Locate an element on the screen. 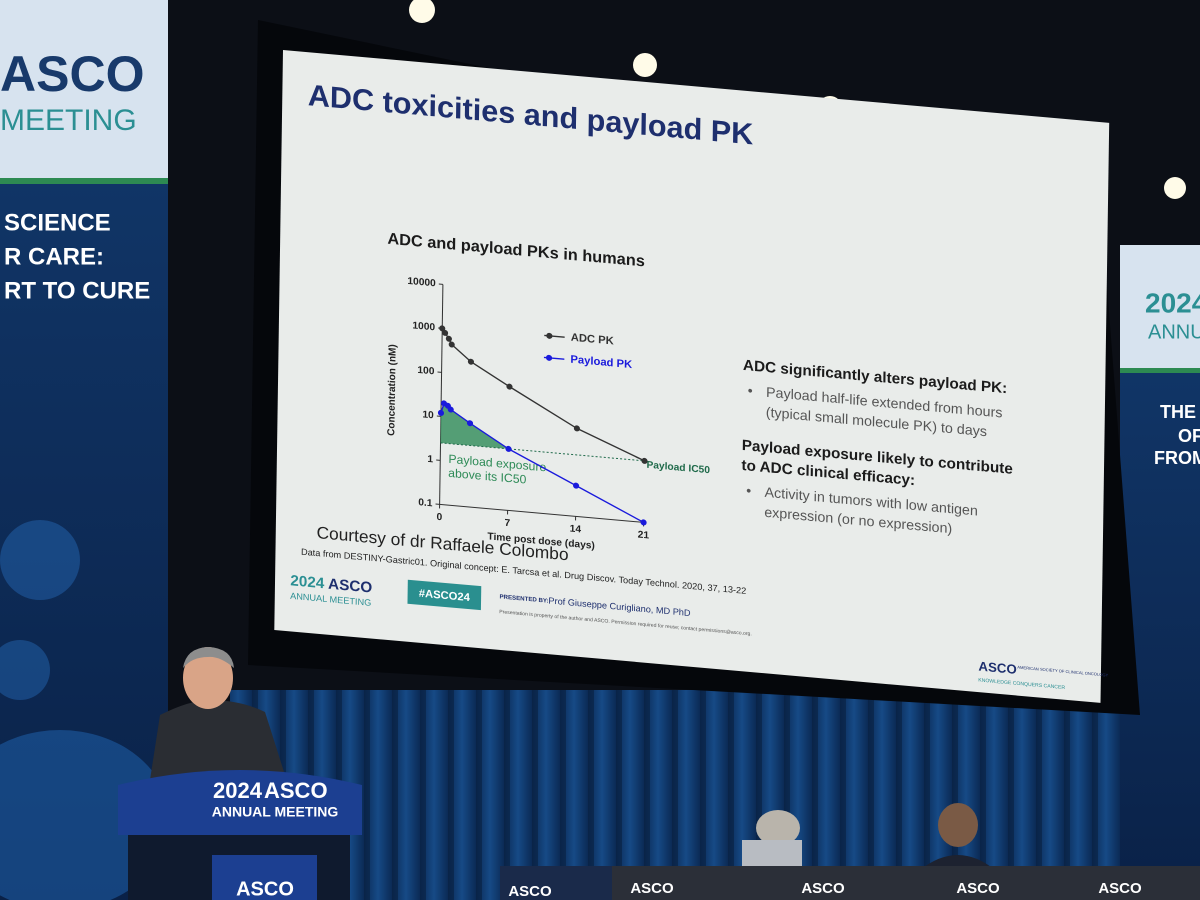  legend-label: ADC PK is located at coordinates (592, 340).